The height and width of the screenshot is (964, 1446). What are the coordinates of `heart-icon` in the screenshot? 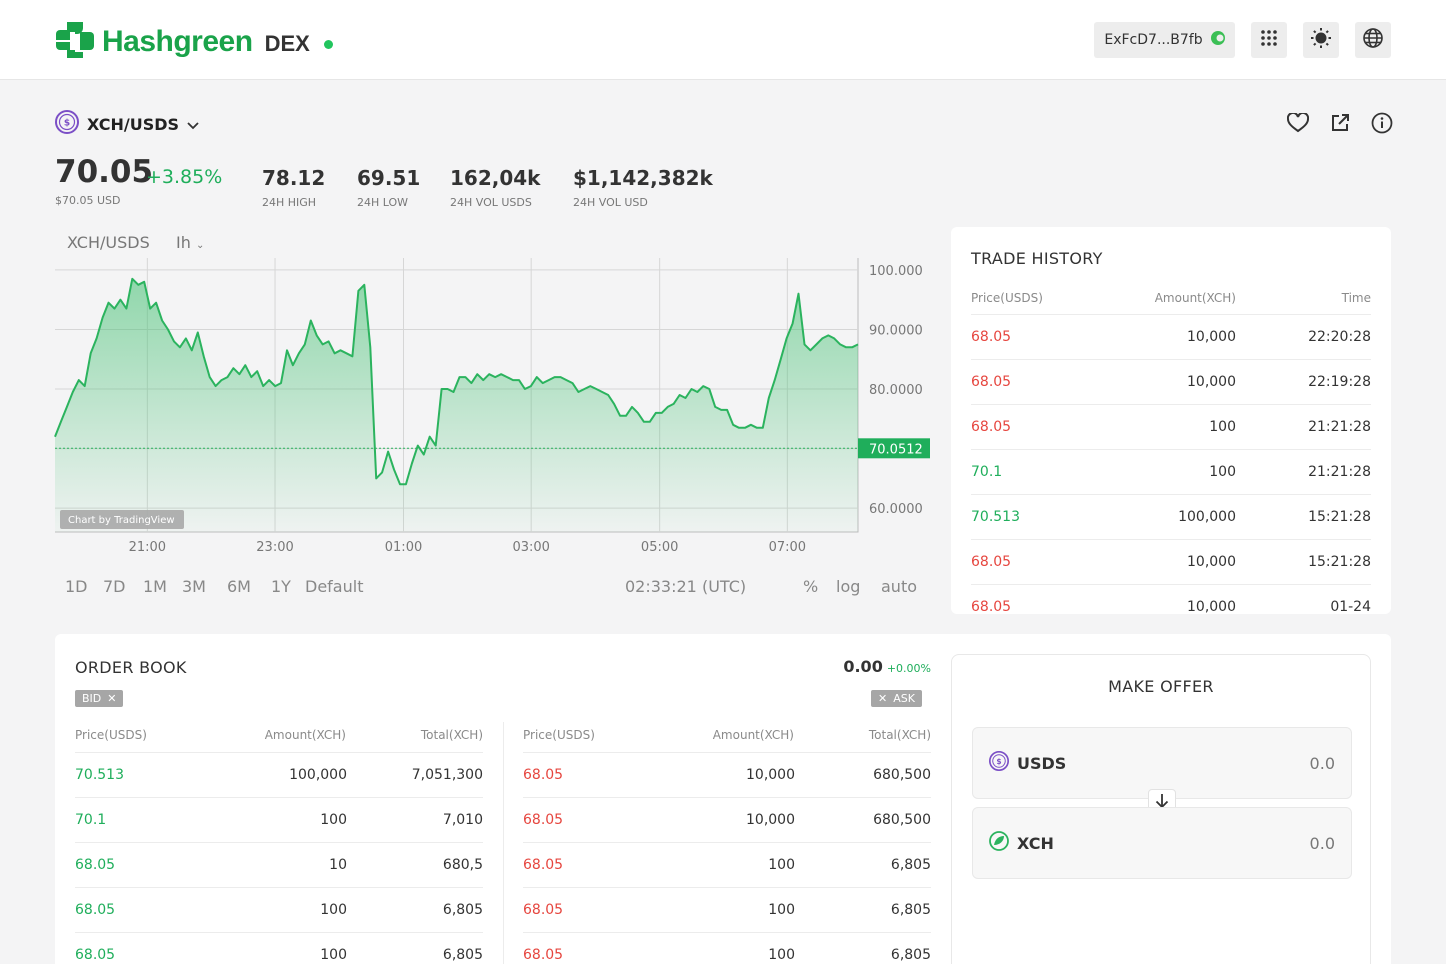 It's located at (1298, 123).